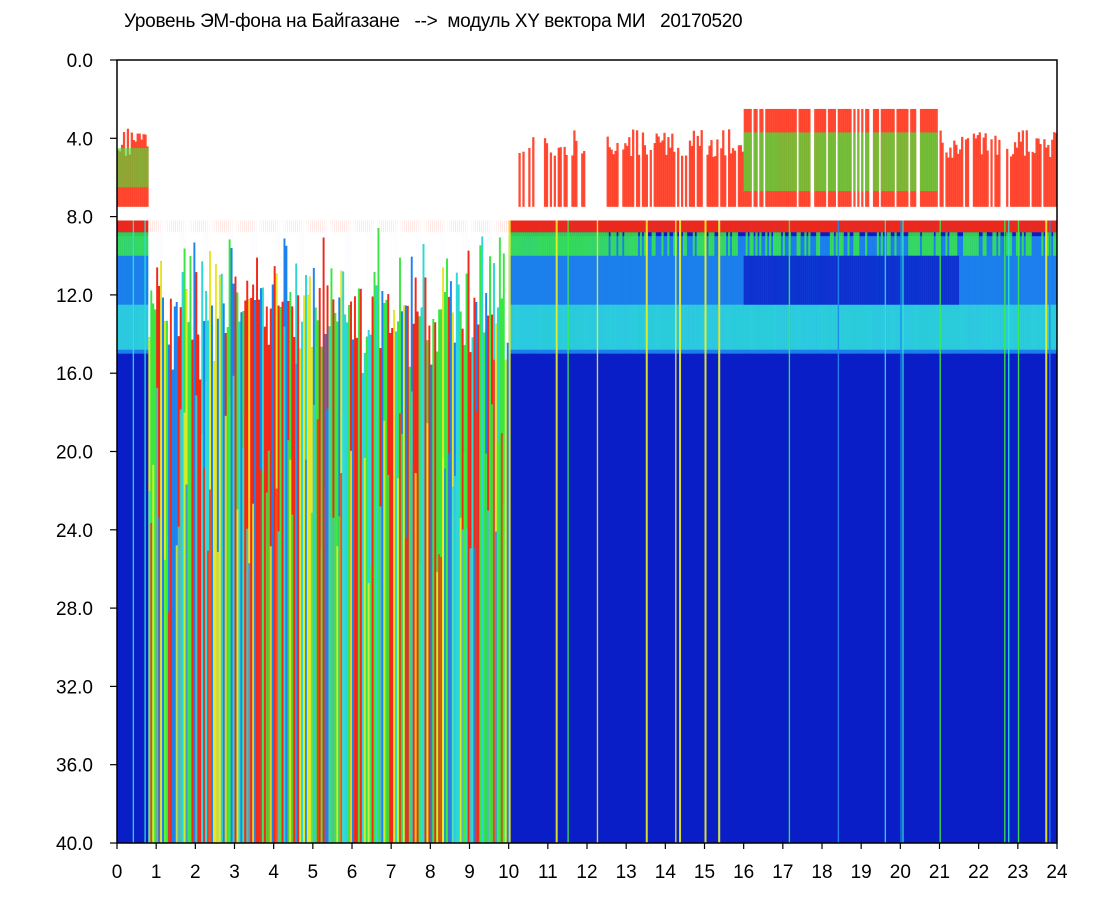 The height and width of the screenshot is (900, 1096). Describe the element at coordinates (74, 844) in the screenshot. I see `y-tick-label: 40.0` at that location.